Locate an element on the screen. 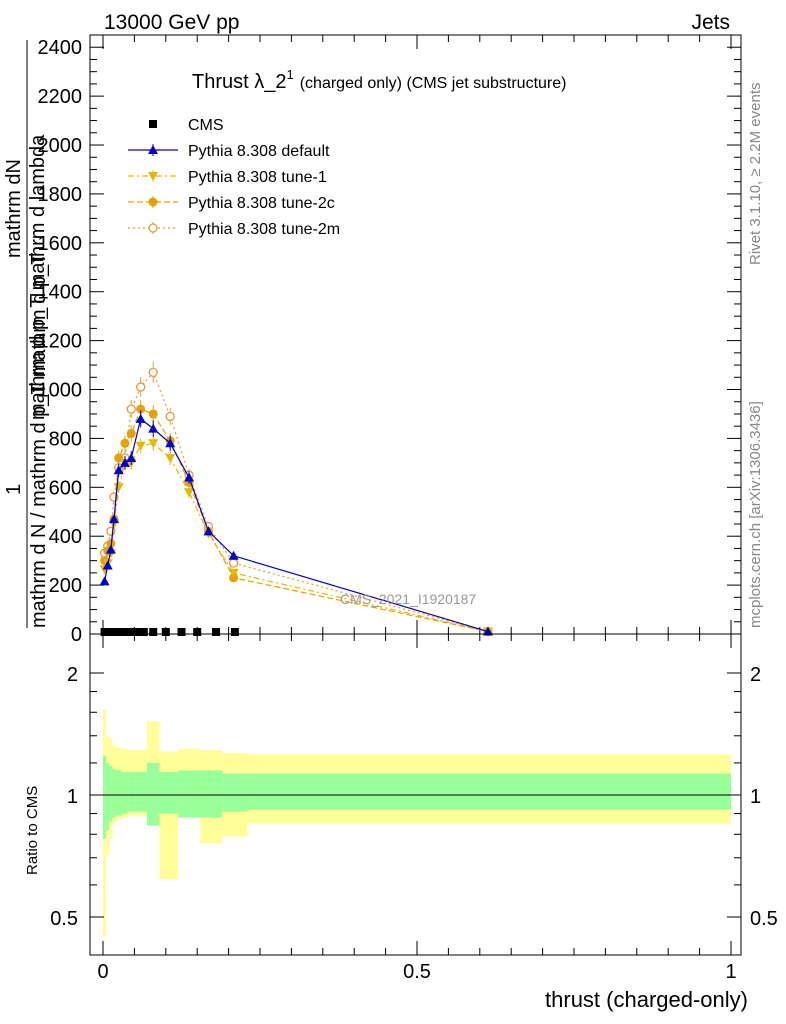 This screenshot has width=786, height=1024. ylabel-numerator: mathrm dN is located at coordinates (14, 208).